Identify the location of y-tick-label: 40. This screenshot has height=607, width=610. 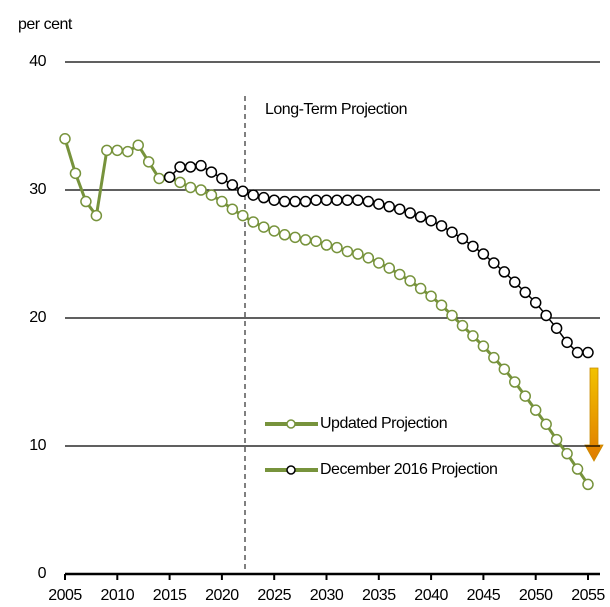
(37, 61).